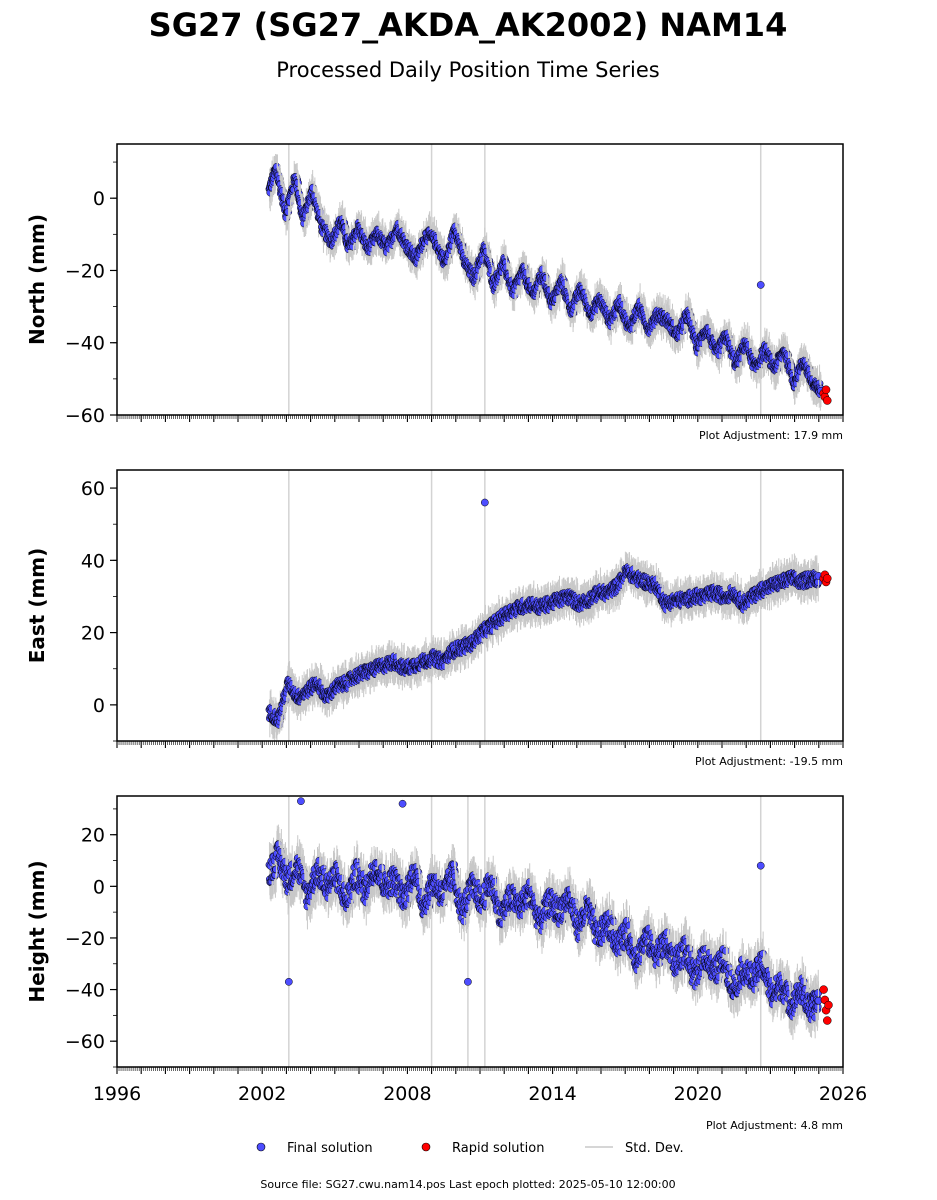  Describe the element at coordinates (468, 25) in the screenshot. I see `figure-title: SG27 (SG27_AKDA_AK2002) NAM14` at that location.